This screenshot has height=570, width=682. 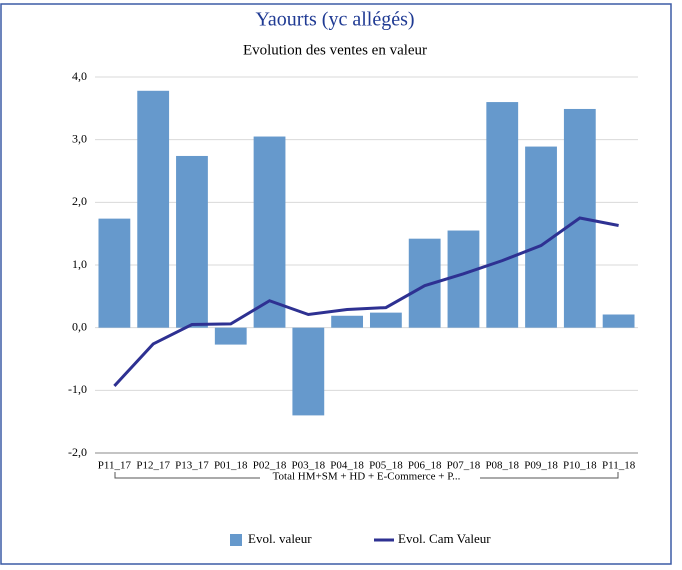 I want to click on x-tick-label: P04_18, so click(x=347, y=466).